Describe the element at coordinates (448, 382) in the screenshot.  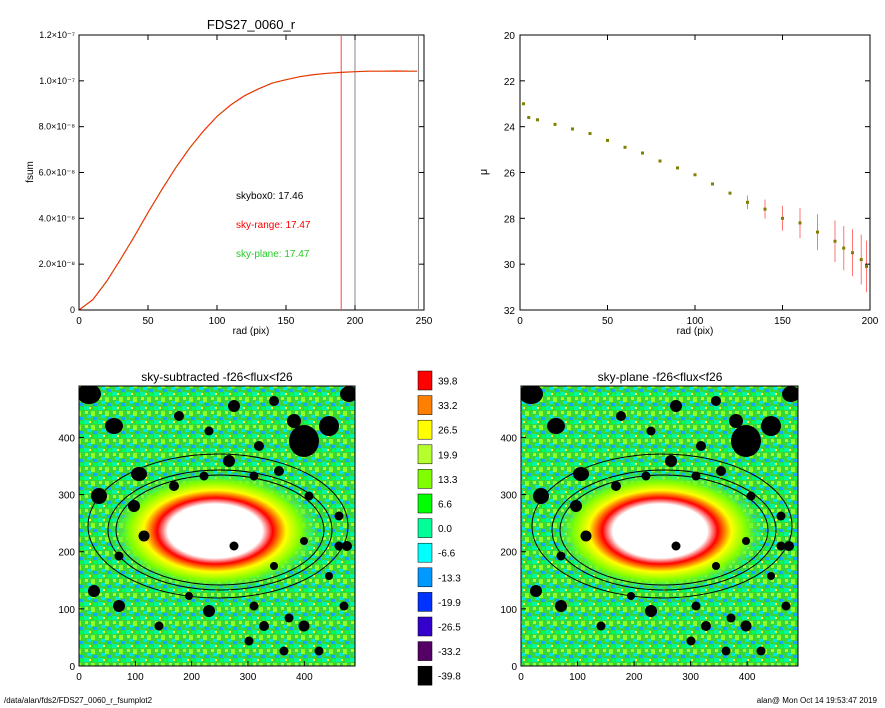
I see `colorbar-label: 39.8` at that location.